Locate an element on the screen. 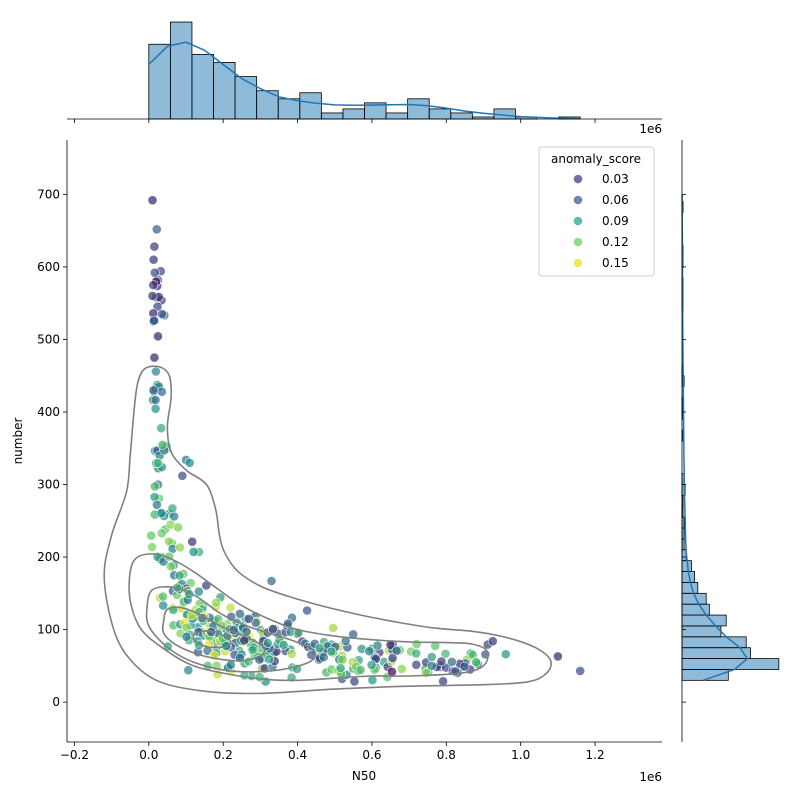 This screenshot has width=800, height=800. y-tick-label: 600 is located at coordinates (48, 267).